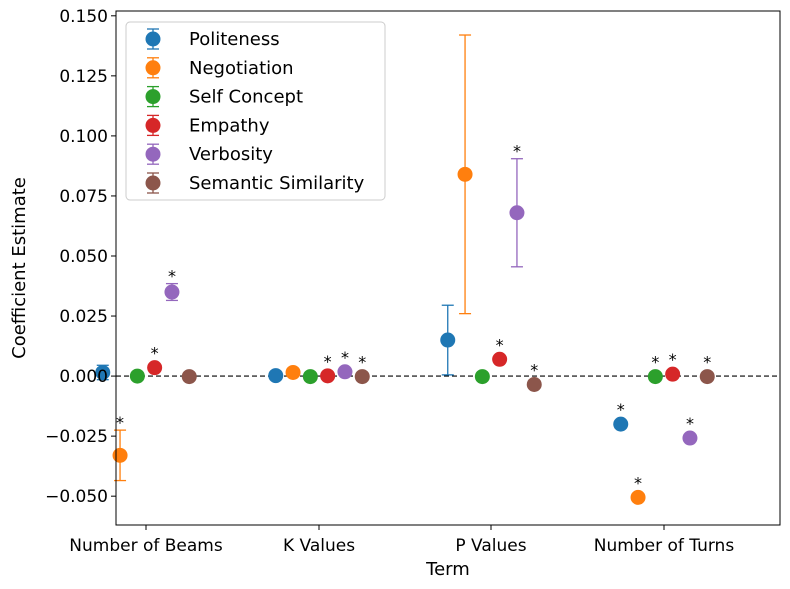 The height and width of the screenshot is (589, 790). What do you see at coordinates (241, 68) in the screenshot?
I see `legend-label: Negotiation` at bounding box center [241, 68].